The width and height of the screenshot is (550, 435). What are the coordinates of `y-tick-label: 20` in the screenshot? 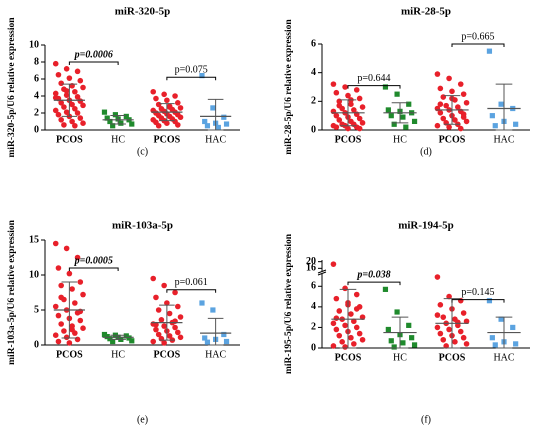 It's located at (311, 261).